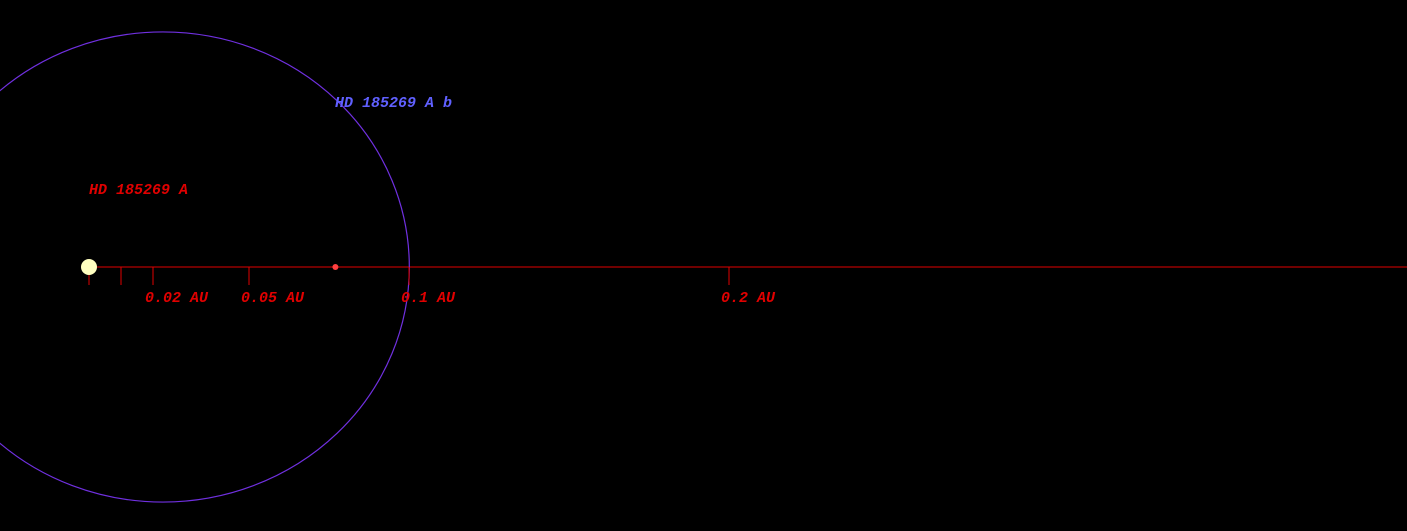  I want to click on tick-label: 0.2 AU, so click(748, 298).